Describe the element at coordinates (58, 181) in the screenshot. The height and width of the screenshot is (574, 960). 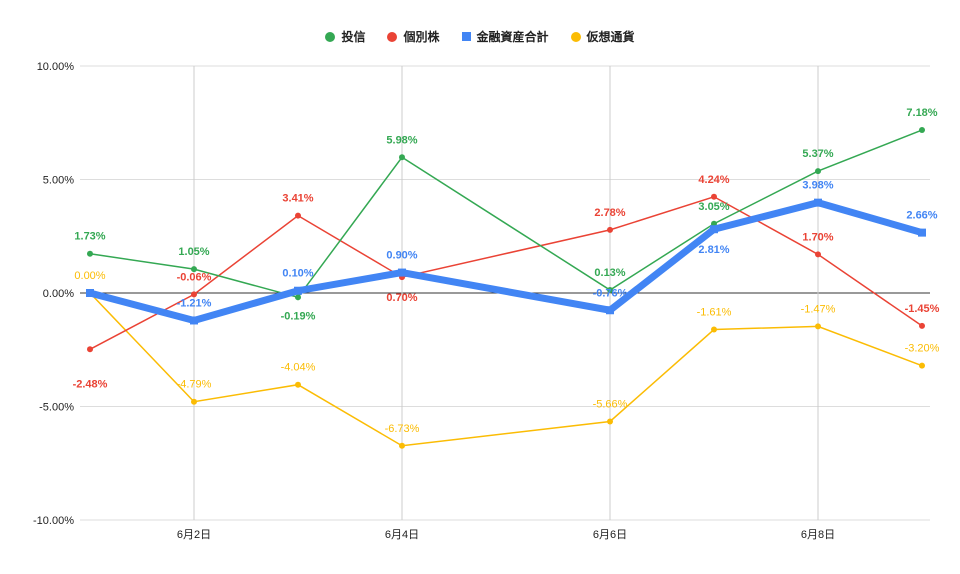
I see `y-tick-label: 5.00%` at that location.